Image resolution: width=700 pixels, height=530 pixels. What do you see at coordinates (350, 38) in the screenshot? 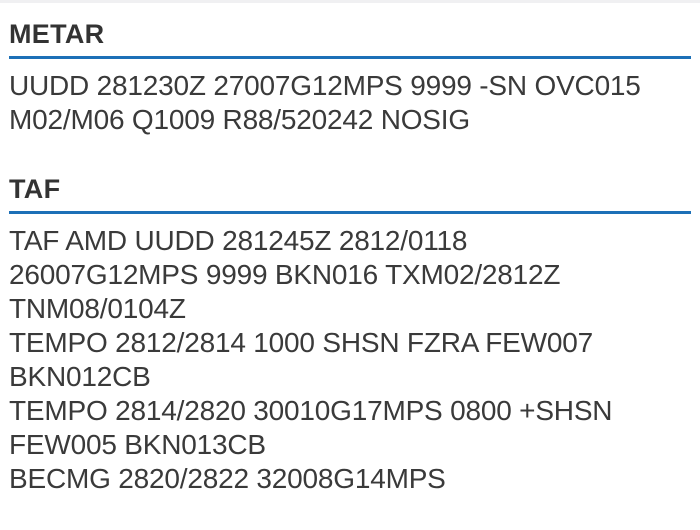
I see `metar-section-heading: METAR` at bounding box center [350, 38].